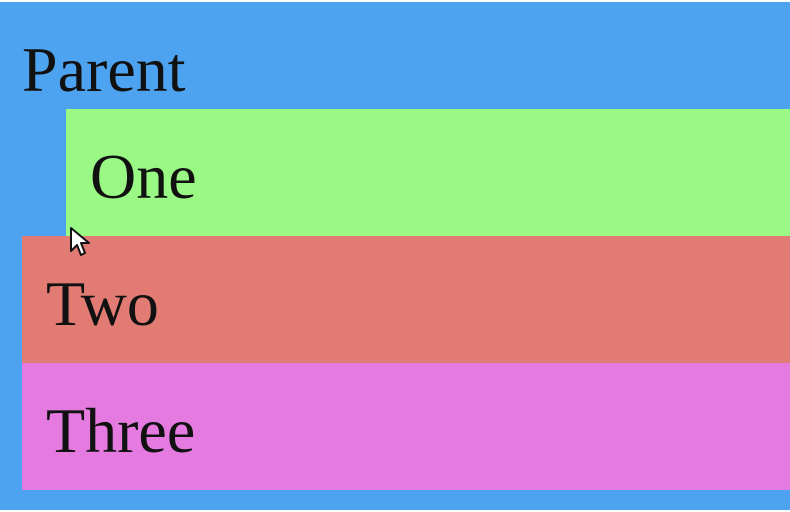 The image size is (790, 512). What do you see at coordinates (143, 176) in the screenshot?
I see `child-label-one: One` at bounding box center [143, 176].